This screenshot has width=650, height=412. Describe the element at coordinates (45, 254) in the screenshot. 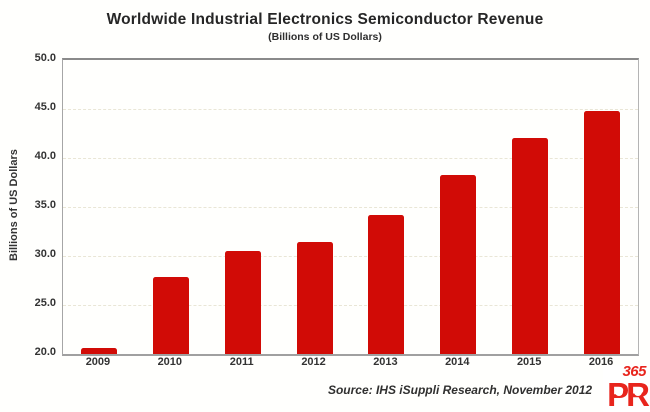

I see `y-tick-label: 30.0` at that location.